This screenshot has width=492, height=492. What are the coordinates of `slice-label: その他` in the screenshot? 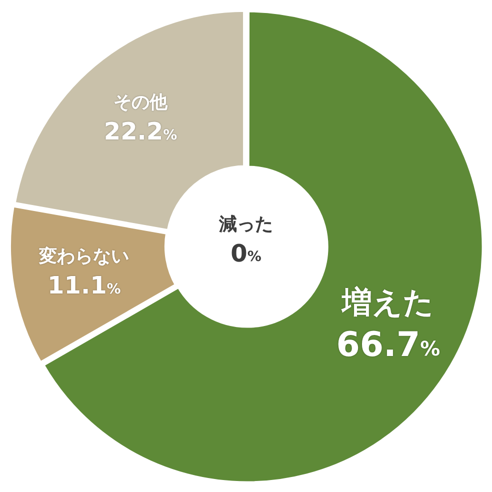 It's located at (140, 102).